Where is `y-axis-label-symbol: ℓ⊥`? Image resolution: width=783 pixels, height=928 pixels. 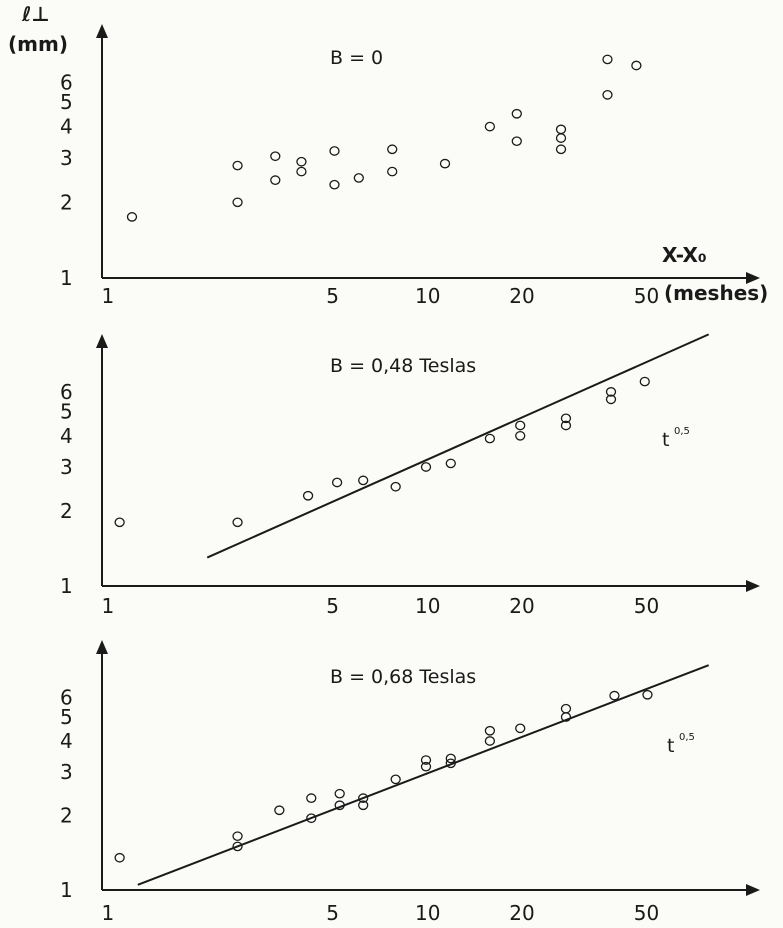
y-axis-label-symbol: ℓ⊥ is located at coordinates (35, 14).